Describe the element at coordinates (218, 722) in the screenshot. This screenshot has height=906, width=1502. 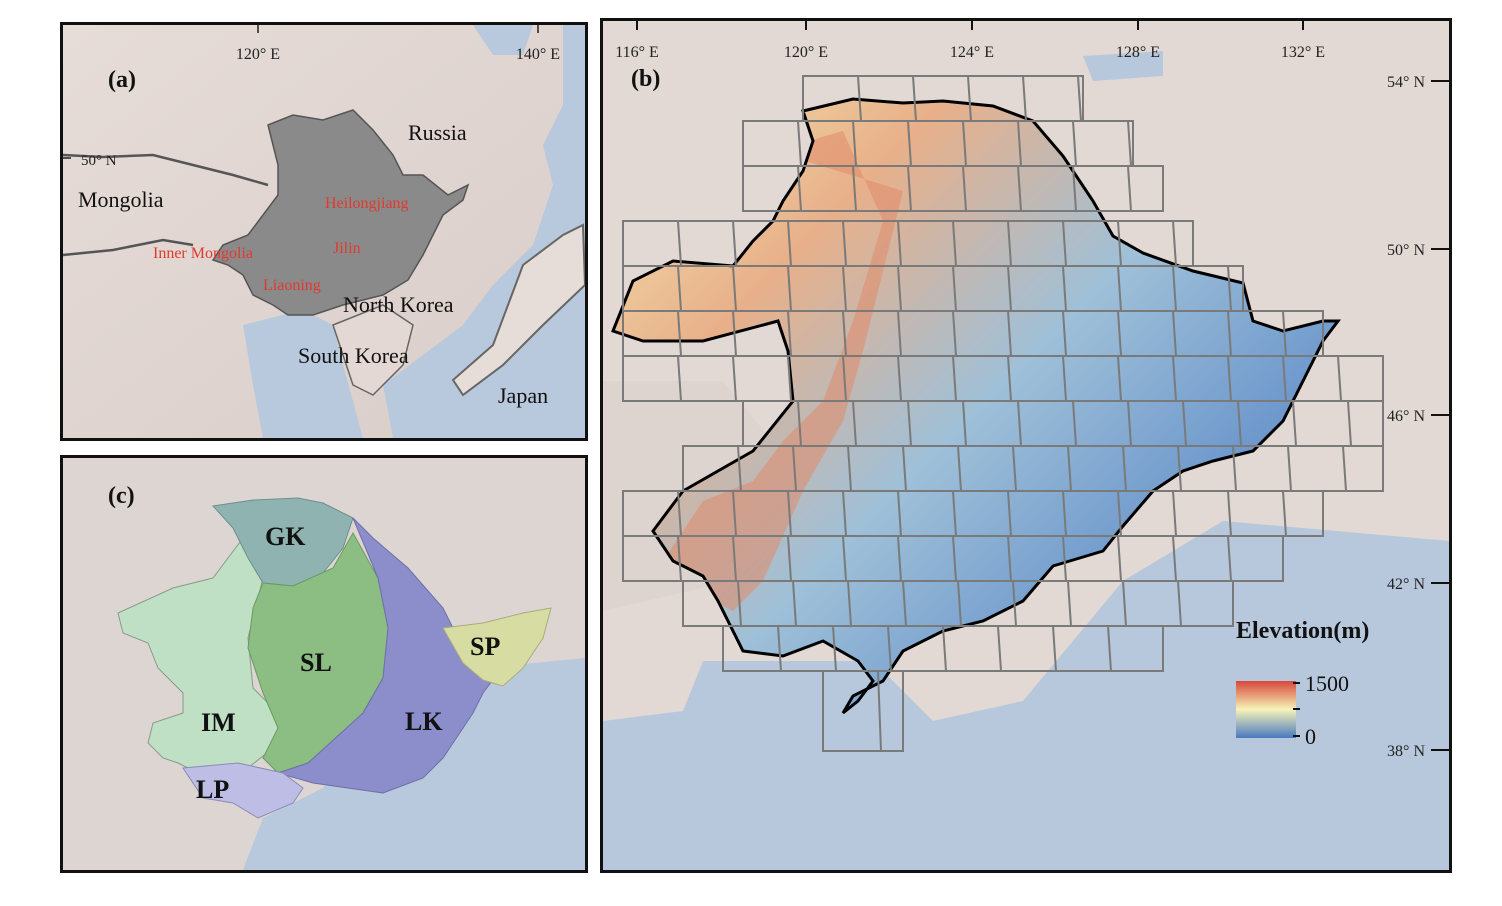
I see `zone-label-im: IM` at that location.